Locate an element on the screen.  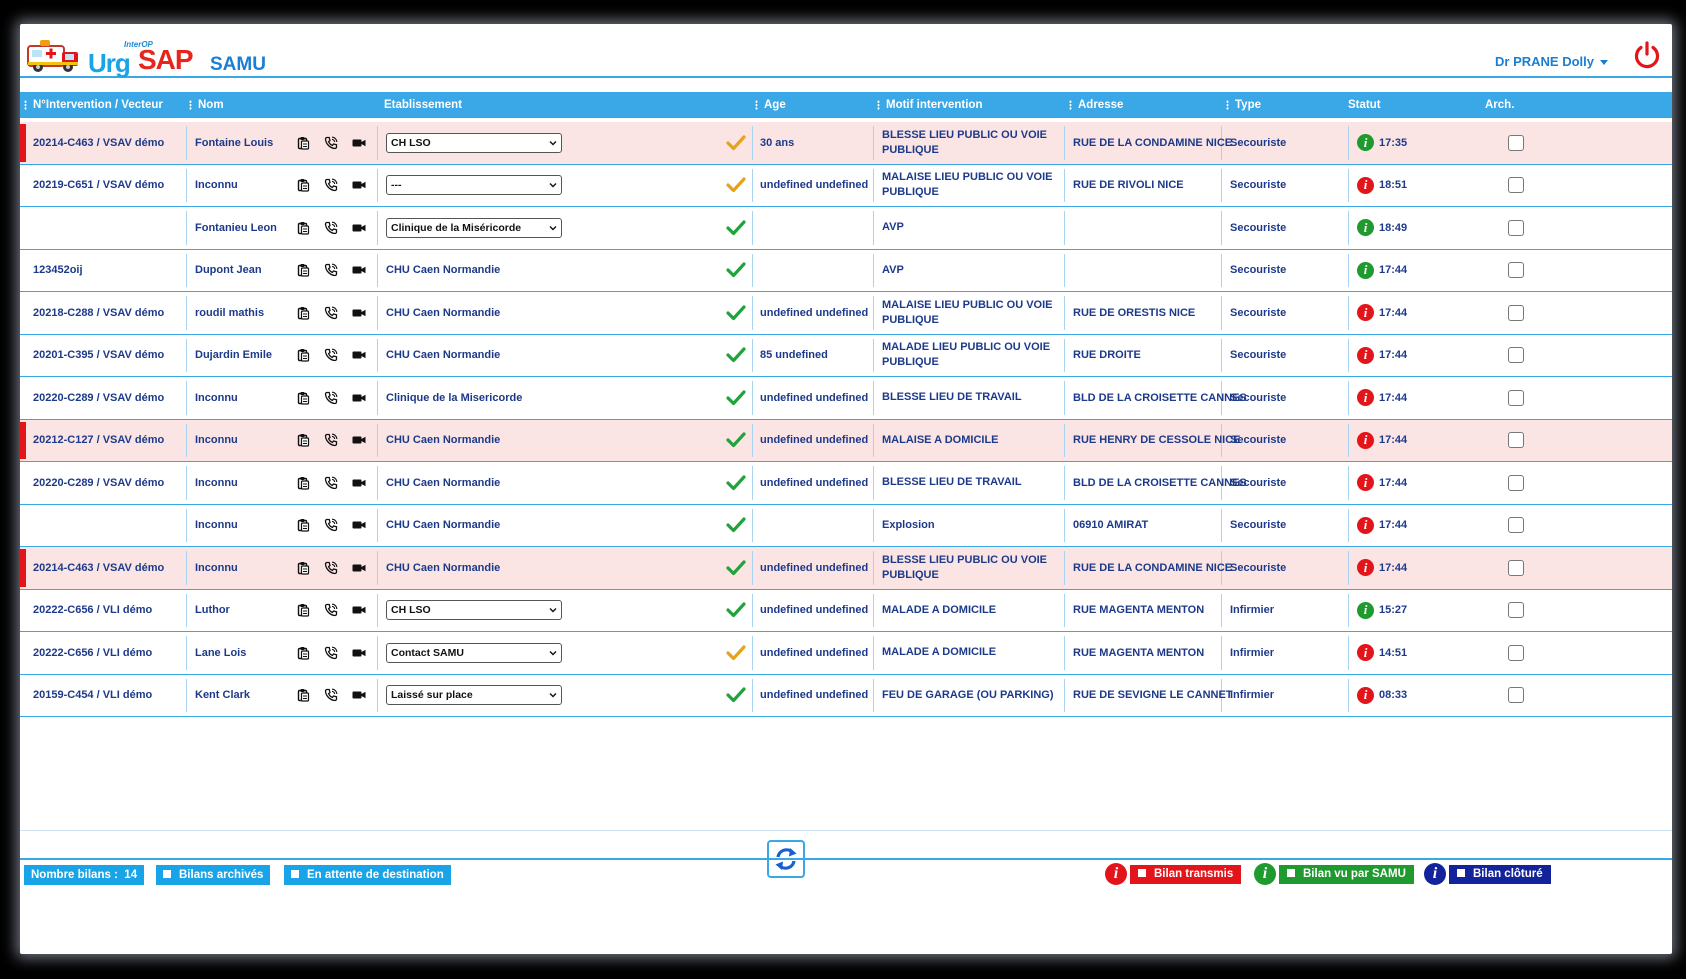
intervention-id: 20214-C463 / VSAV démo is located at coordinates (99, 142).